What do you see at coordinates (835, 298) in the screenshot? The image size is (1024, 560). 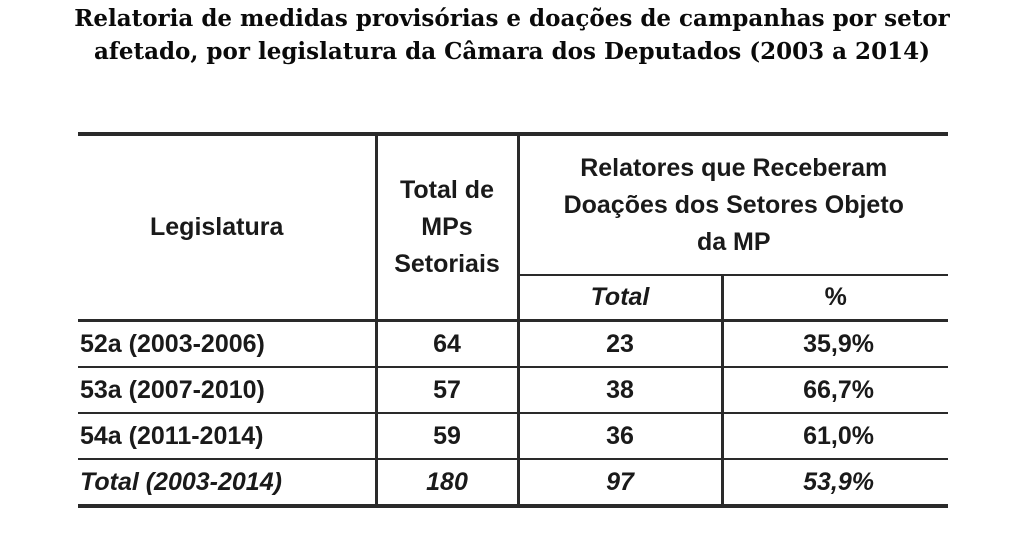 I see `subheader-percent: %` at bounding box center [835, 298].